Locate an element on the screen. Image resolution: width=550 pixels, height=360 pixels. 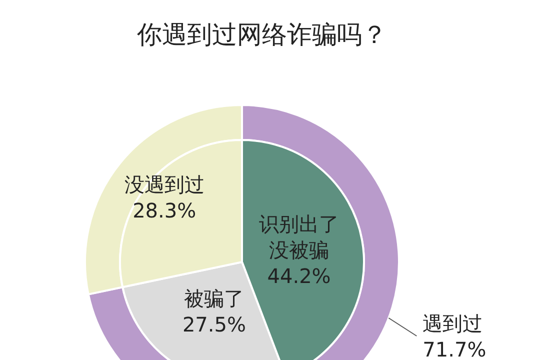
data-label: 44.2% is located at coordinates (299, 276).